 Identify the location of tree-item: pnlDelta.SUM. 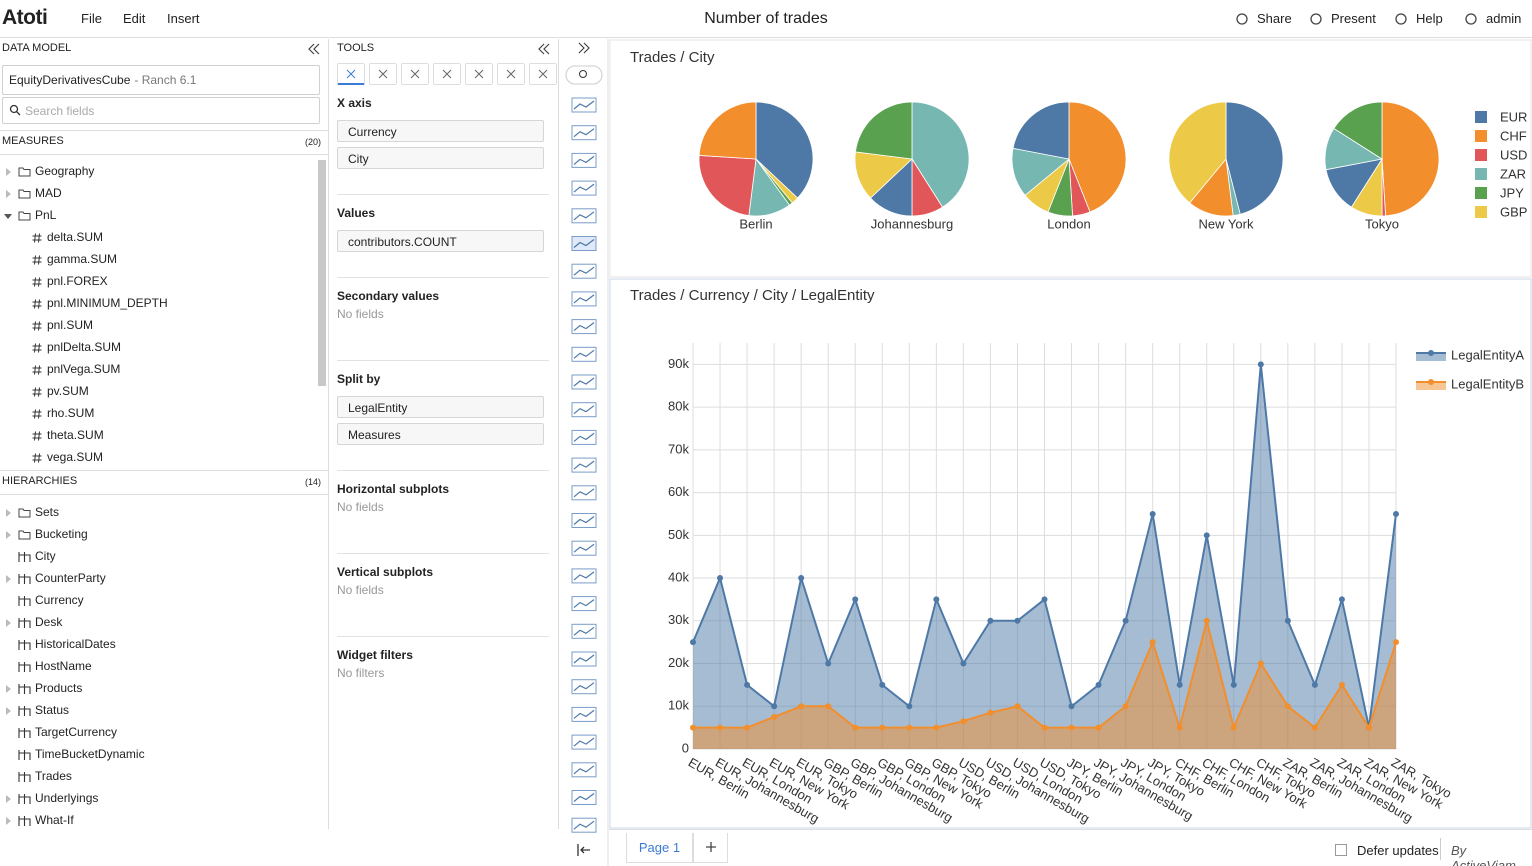
(84, 347).